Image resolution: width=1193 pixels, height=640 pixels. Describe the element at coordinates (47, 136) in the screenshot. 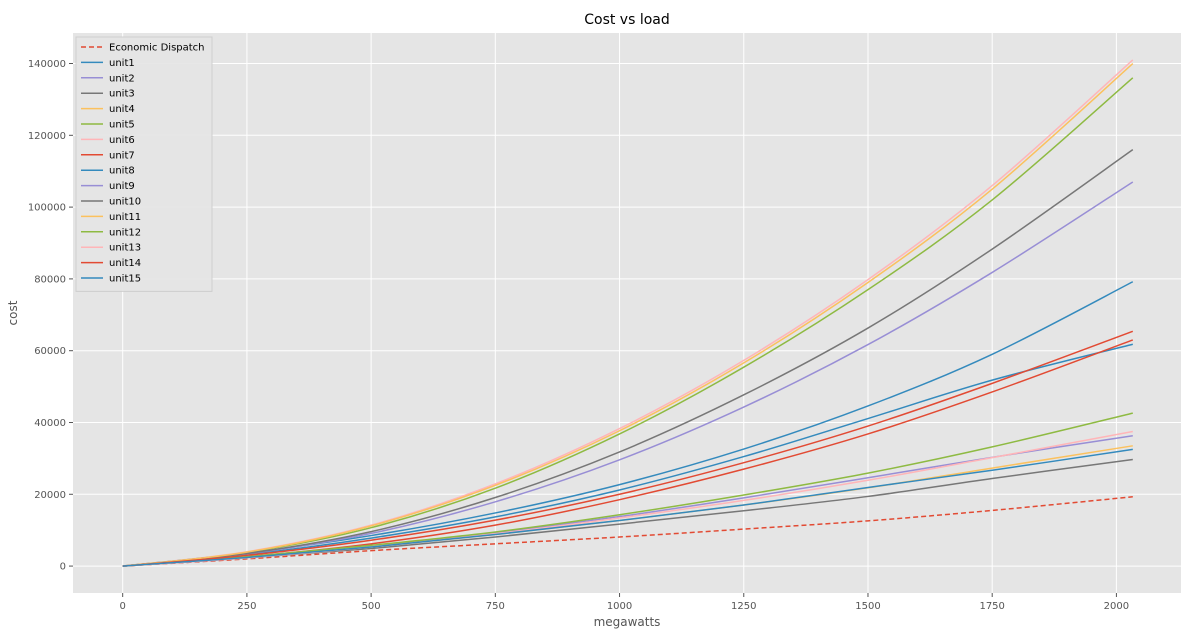

I see `y-tick-label: 120000` at that location.